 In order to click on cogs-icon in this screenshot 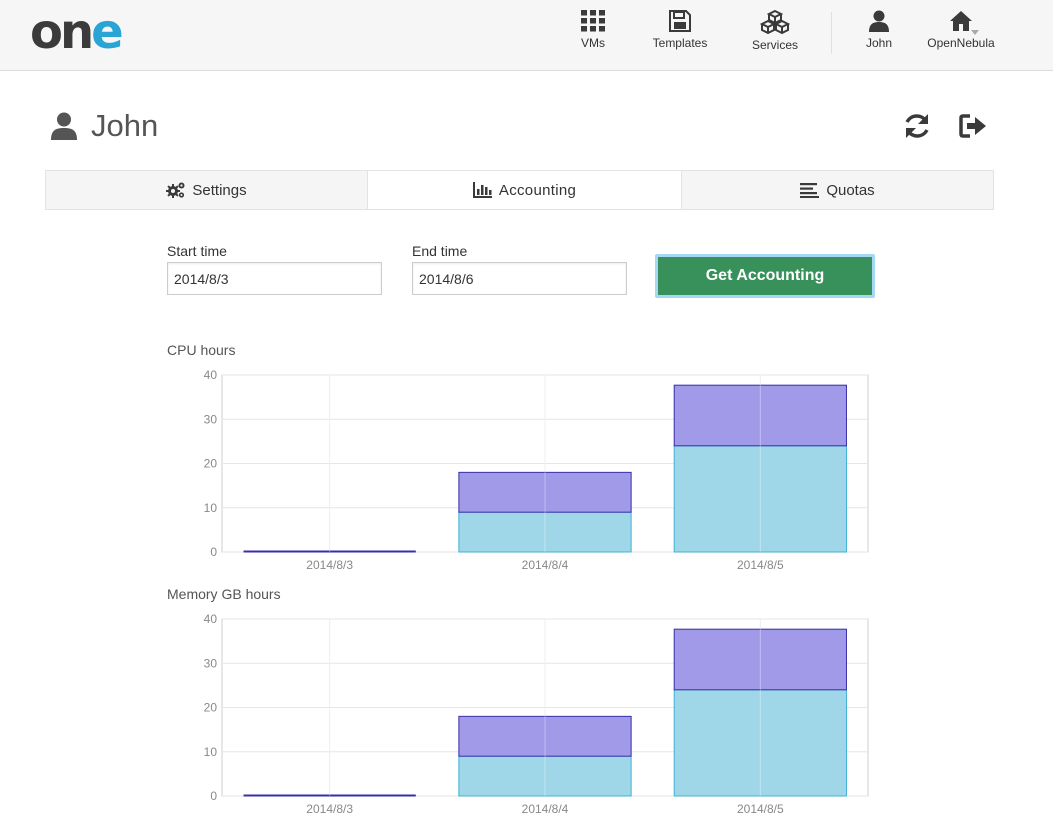, I will do `click(175, 190)`.